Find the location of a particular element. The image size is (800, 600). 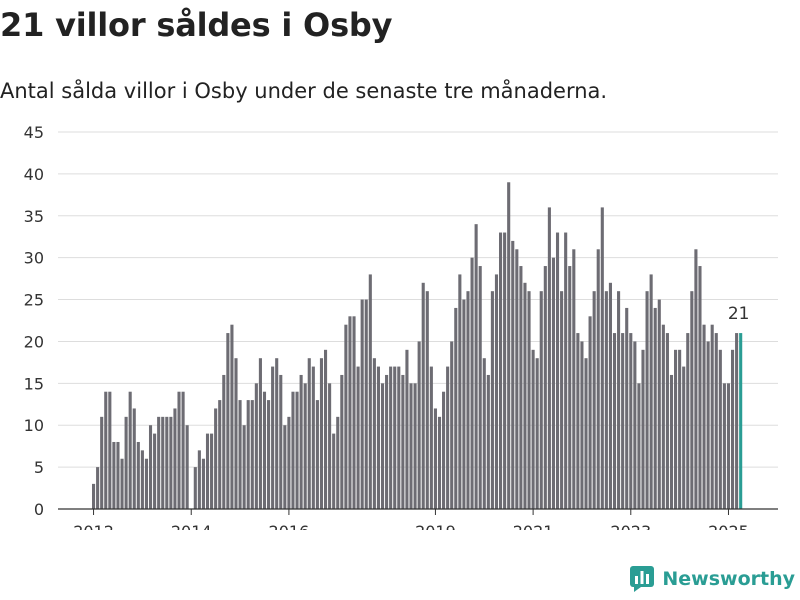

x-tick-label: 2012 is located at coordinates (93, 526).